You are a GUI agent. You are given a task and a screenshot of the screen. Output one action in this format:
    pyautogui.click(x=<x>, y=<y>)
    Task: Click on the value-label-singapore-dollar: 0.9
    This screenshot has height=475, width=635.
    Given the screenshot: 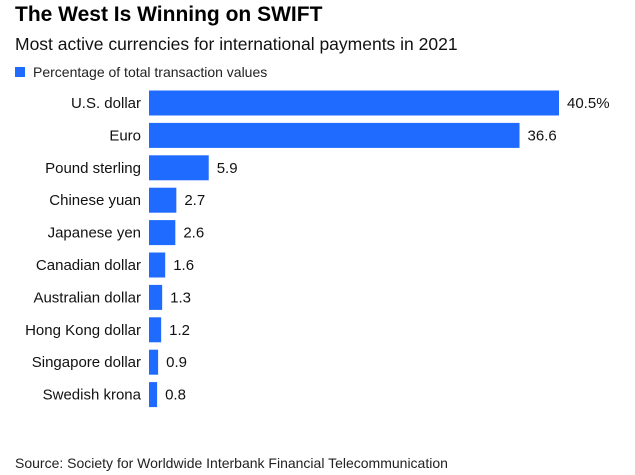 What is the action you would take?
    pyautogui.click(x=176, y=362)
    